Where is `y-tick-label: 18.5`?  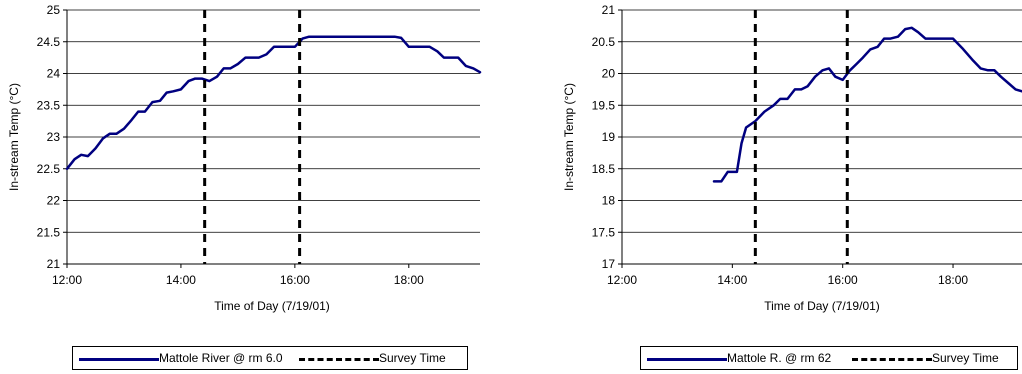 y-tick-label: 18.5 is located at coordinates (604, 169).